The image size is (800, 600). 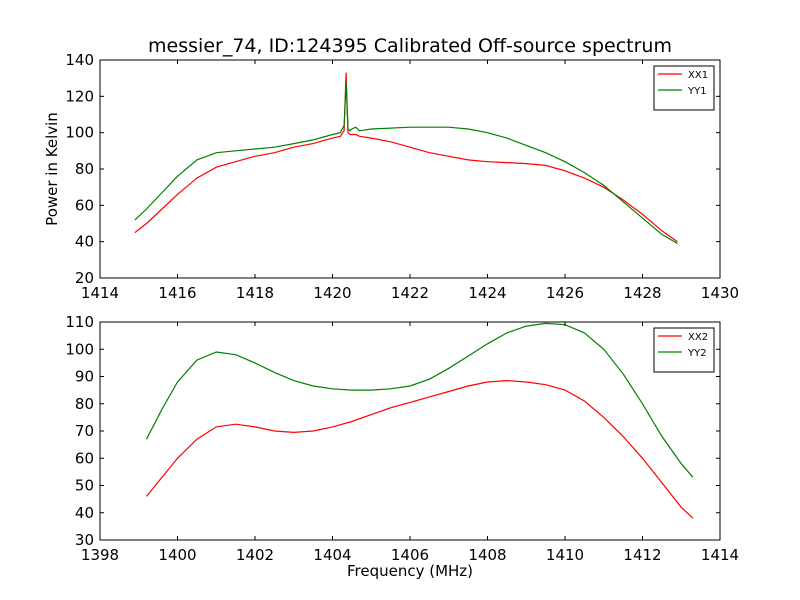 I want to click on panel-1-y-tick-label: 60, so click(x=84, y=205).